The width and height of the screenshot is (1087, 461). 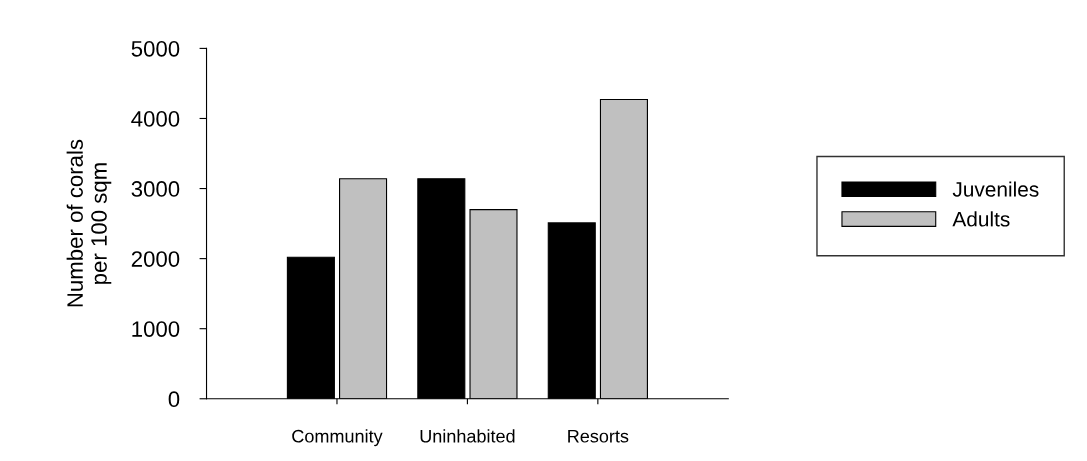 What do you see at coordinates (995, 189) in the screenshot?
I see `legend-label: Juveniles` at bounding box center [995, 189].